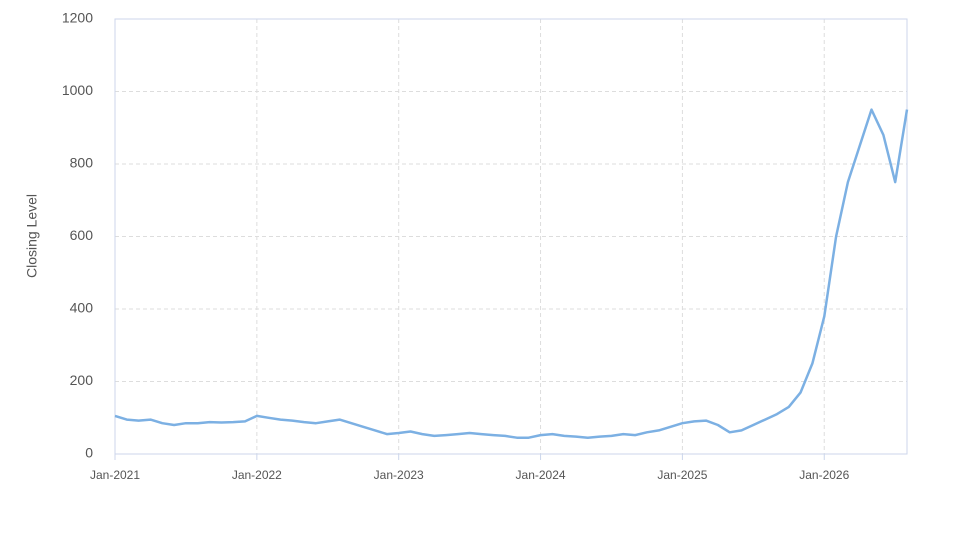  I want to click on x-tick-label: Jan-2025, so click(682, 475).